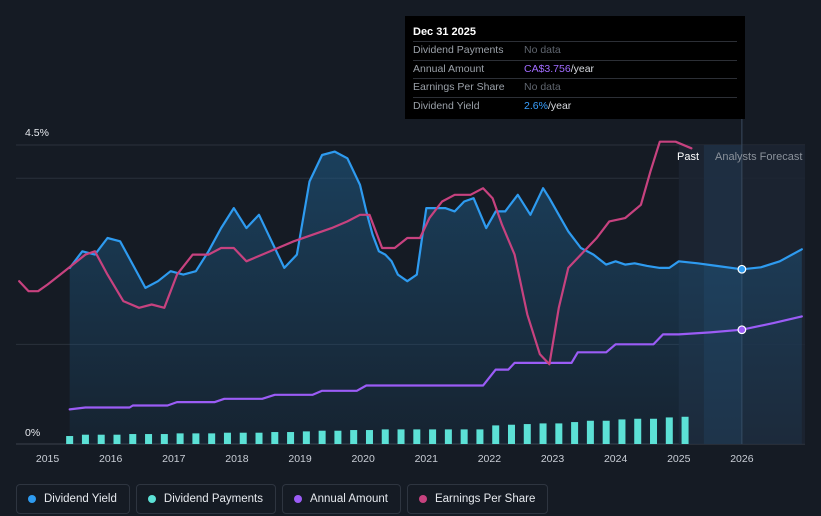  Describe the element at coordinates (742, 330) in the screenshot. I see `annual-amount-marker` at that location.